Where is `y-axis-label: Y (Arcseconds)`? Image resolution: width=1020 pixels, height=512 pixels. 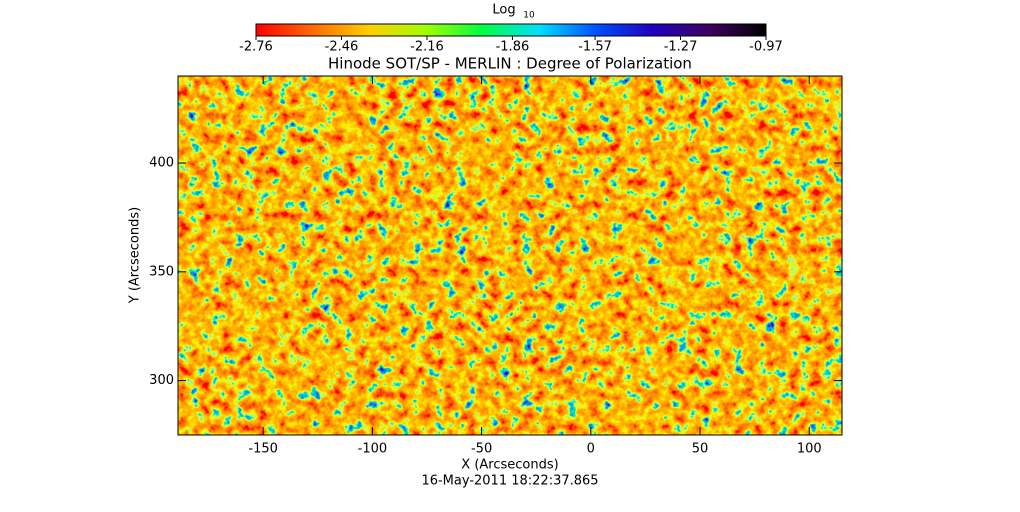 y-axis-label: Y (Arcseconds) is located at coordinates (135, 255).